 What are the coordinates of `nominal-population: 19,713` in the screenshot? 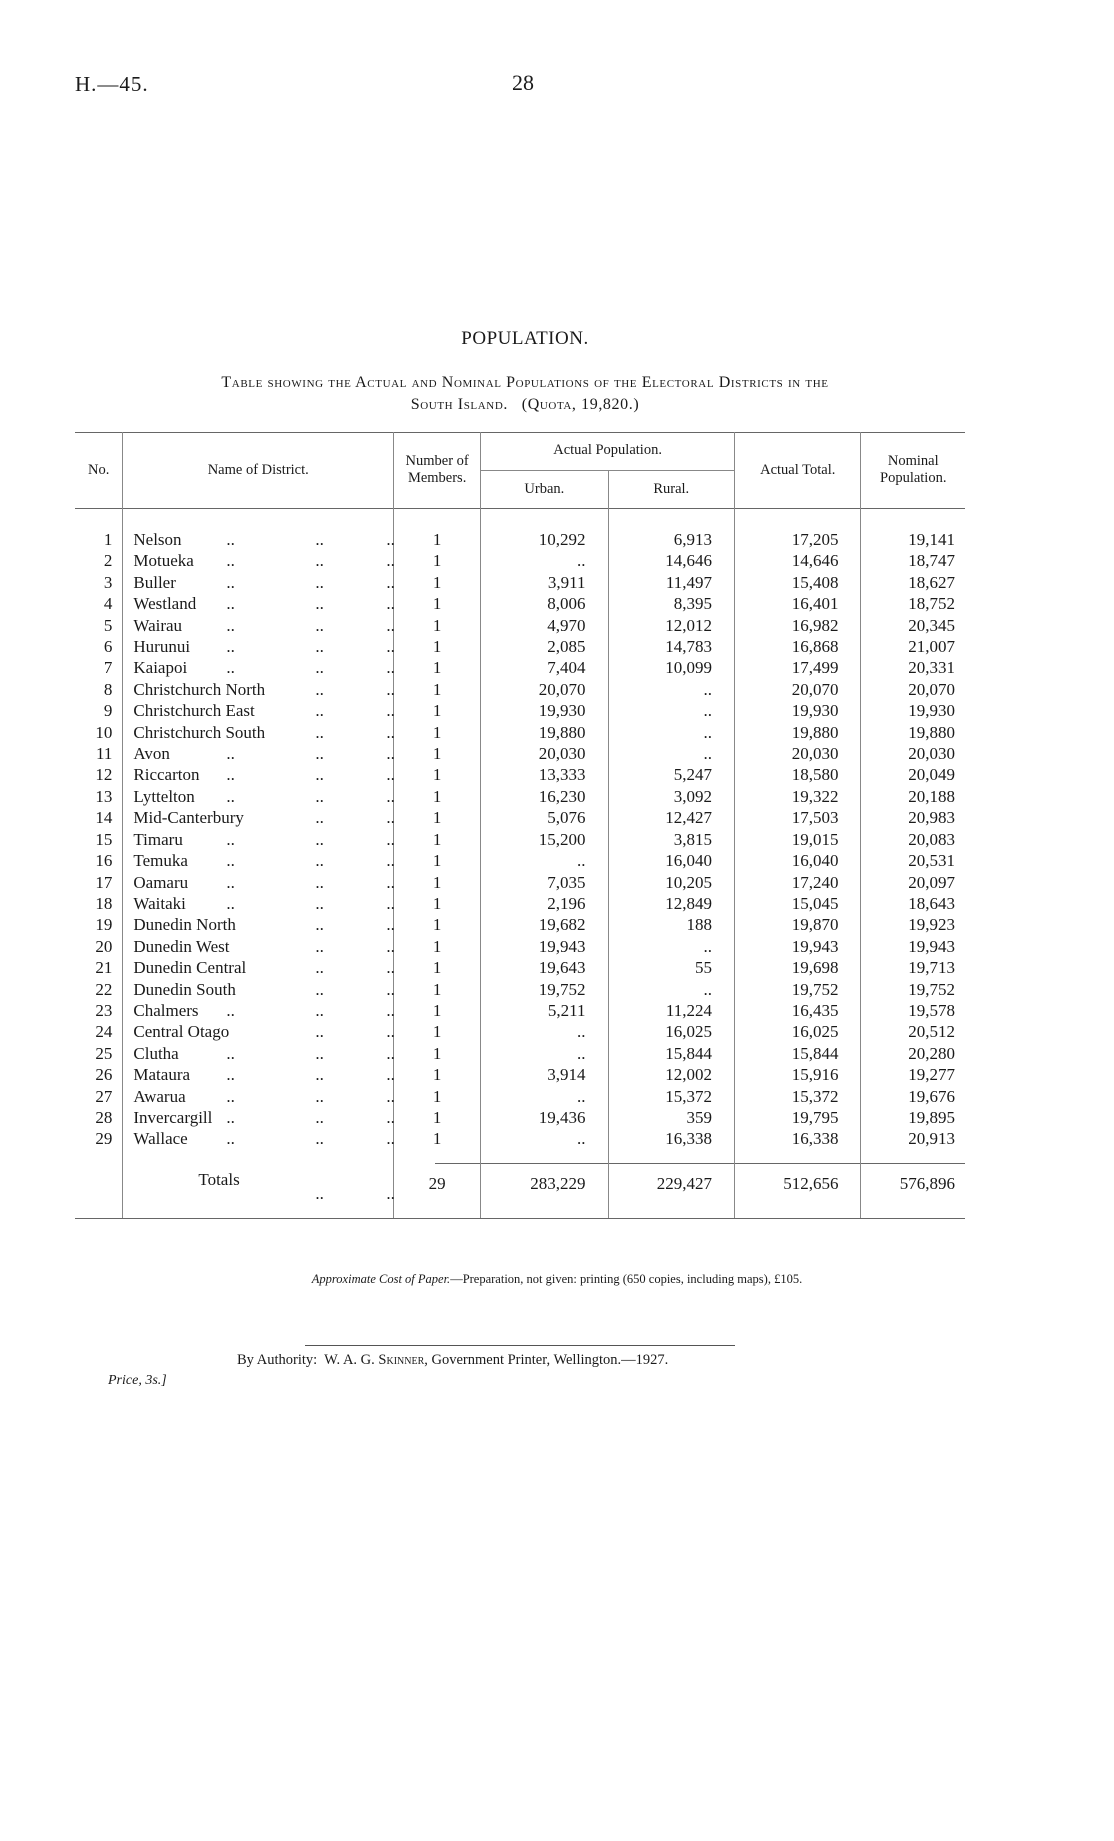 It's located at (912, 968).